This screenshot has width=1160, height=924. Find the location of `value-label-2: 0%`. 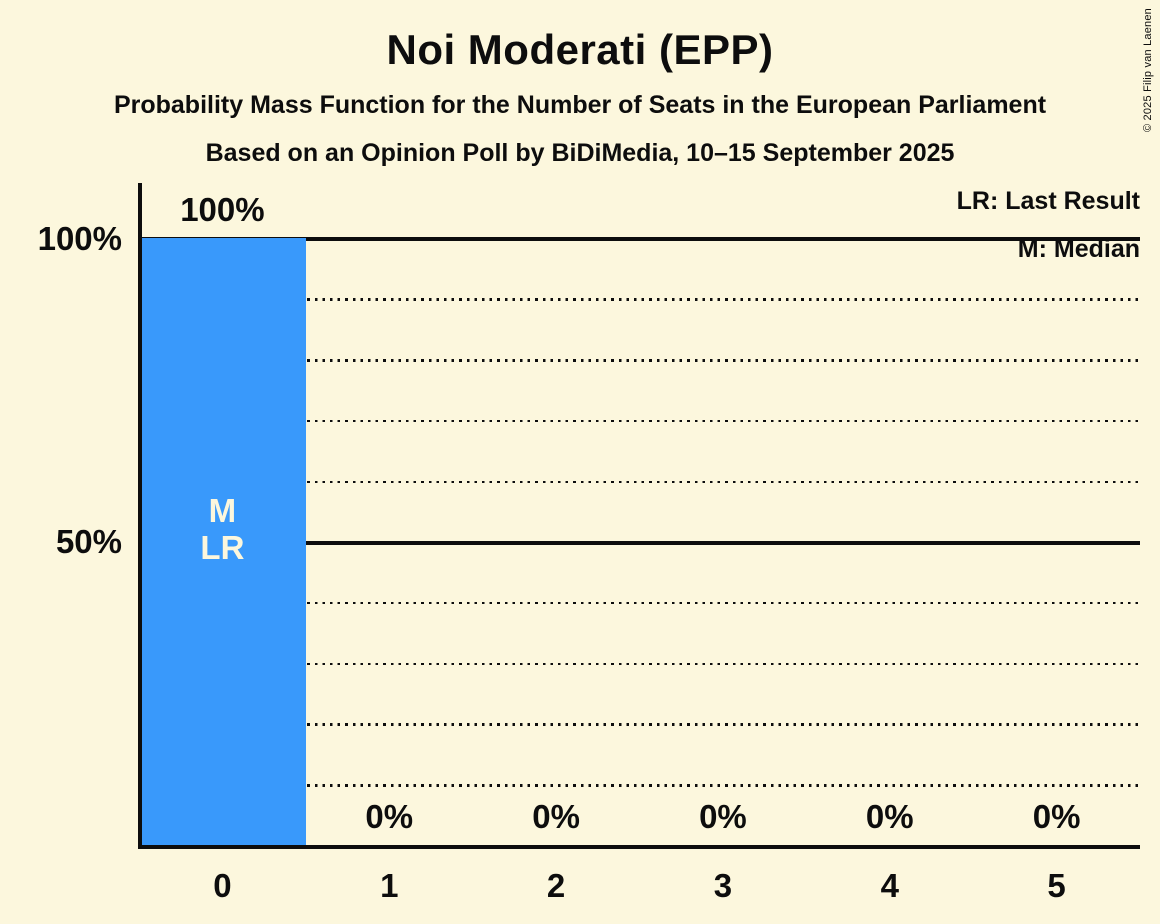

value-label-2: 0% is located at coordinates (556, 816).